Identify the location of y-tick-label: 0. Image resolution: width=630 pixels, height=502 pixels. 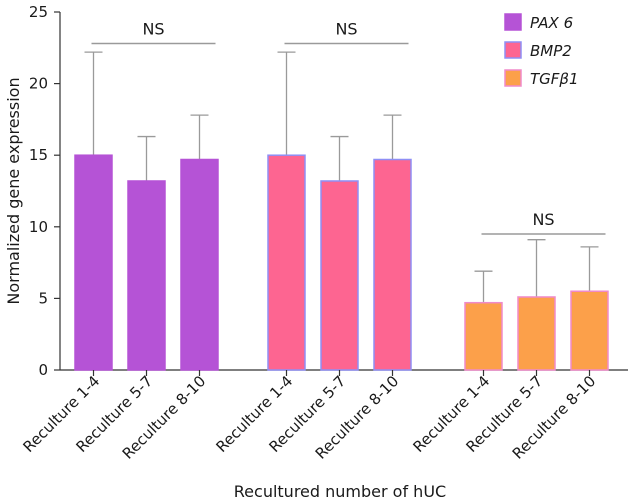
(43, 370).